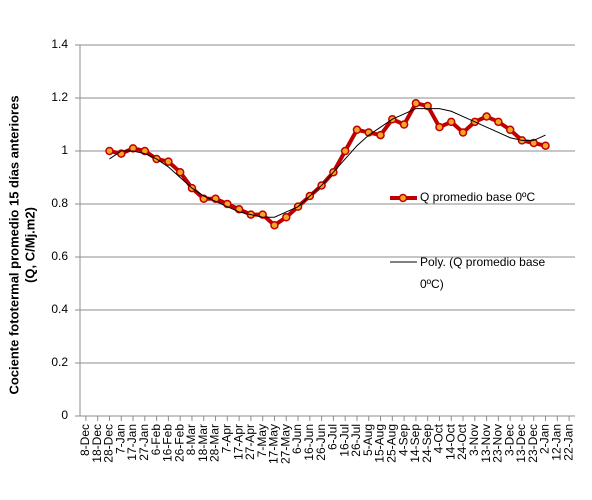 This screenshot has width=592, height=500. I want to click on x-tick-label: 18-Mar, so click(203, 443).